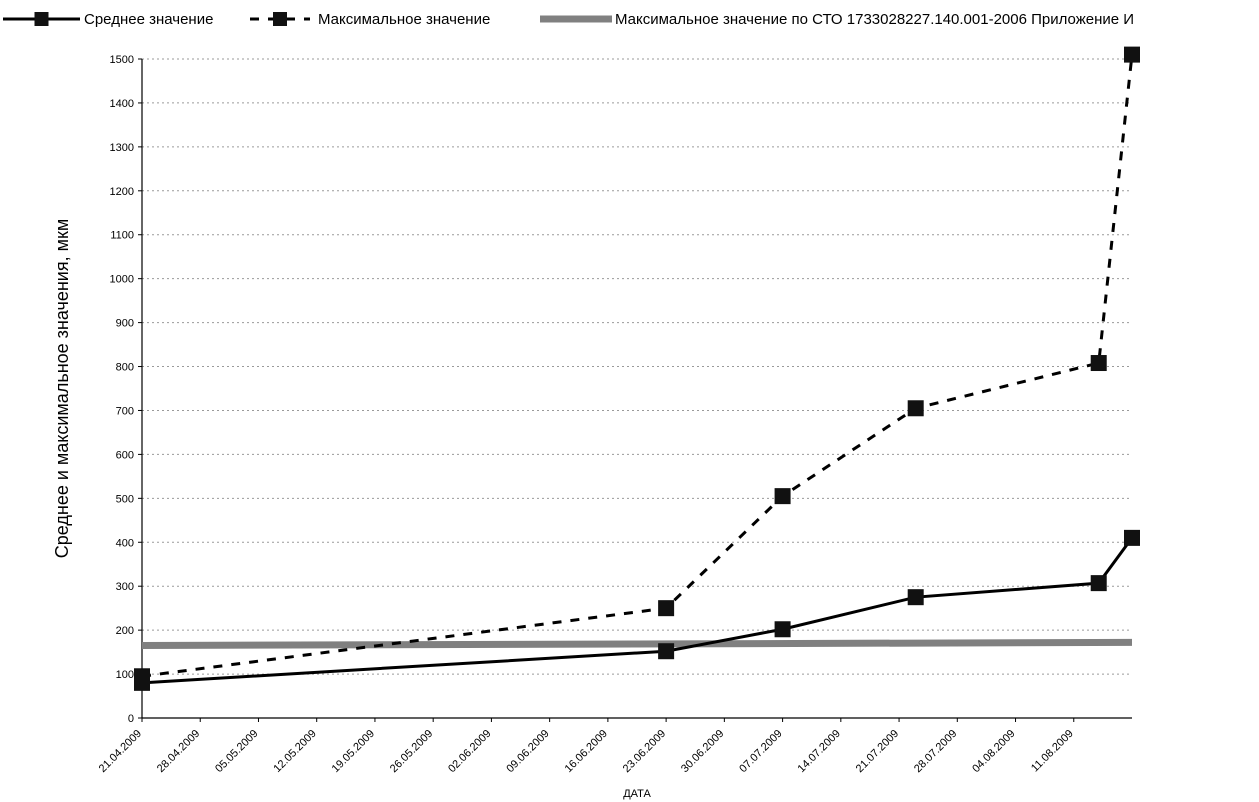 Image resolution: width=1259 pixels, height=802 pixels. I want to click on y-tick-label: 1000, so click(122, 280).